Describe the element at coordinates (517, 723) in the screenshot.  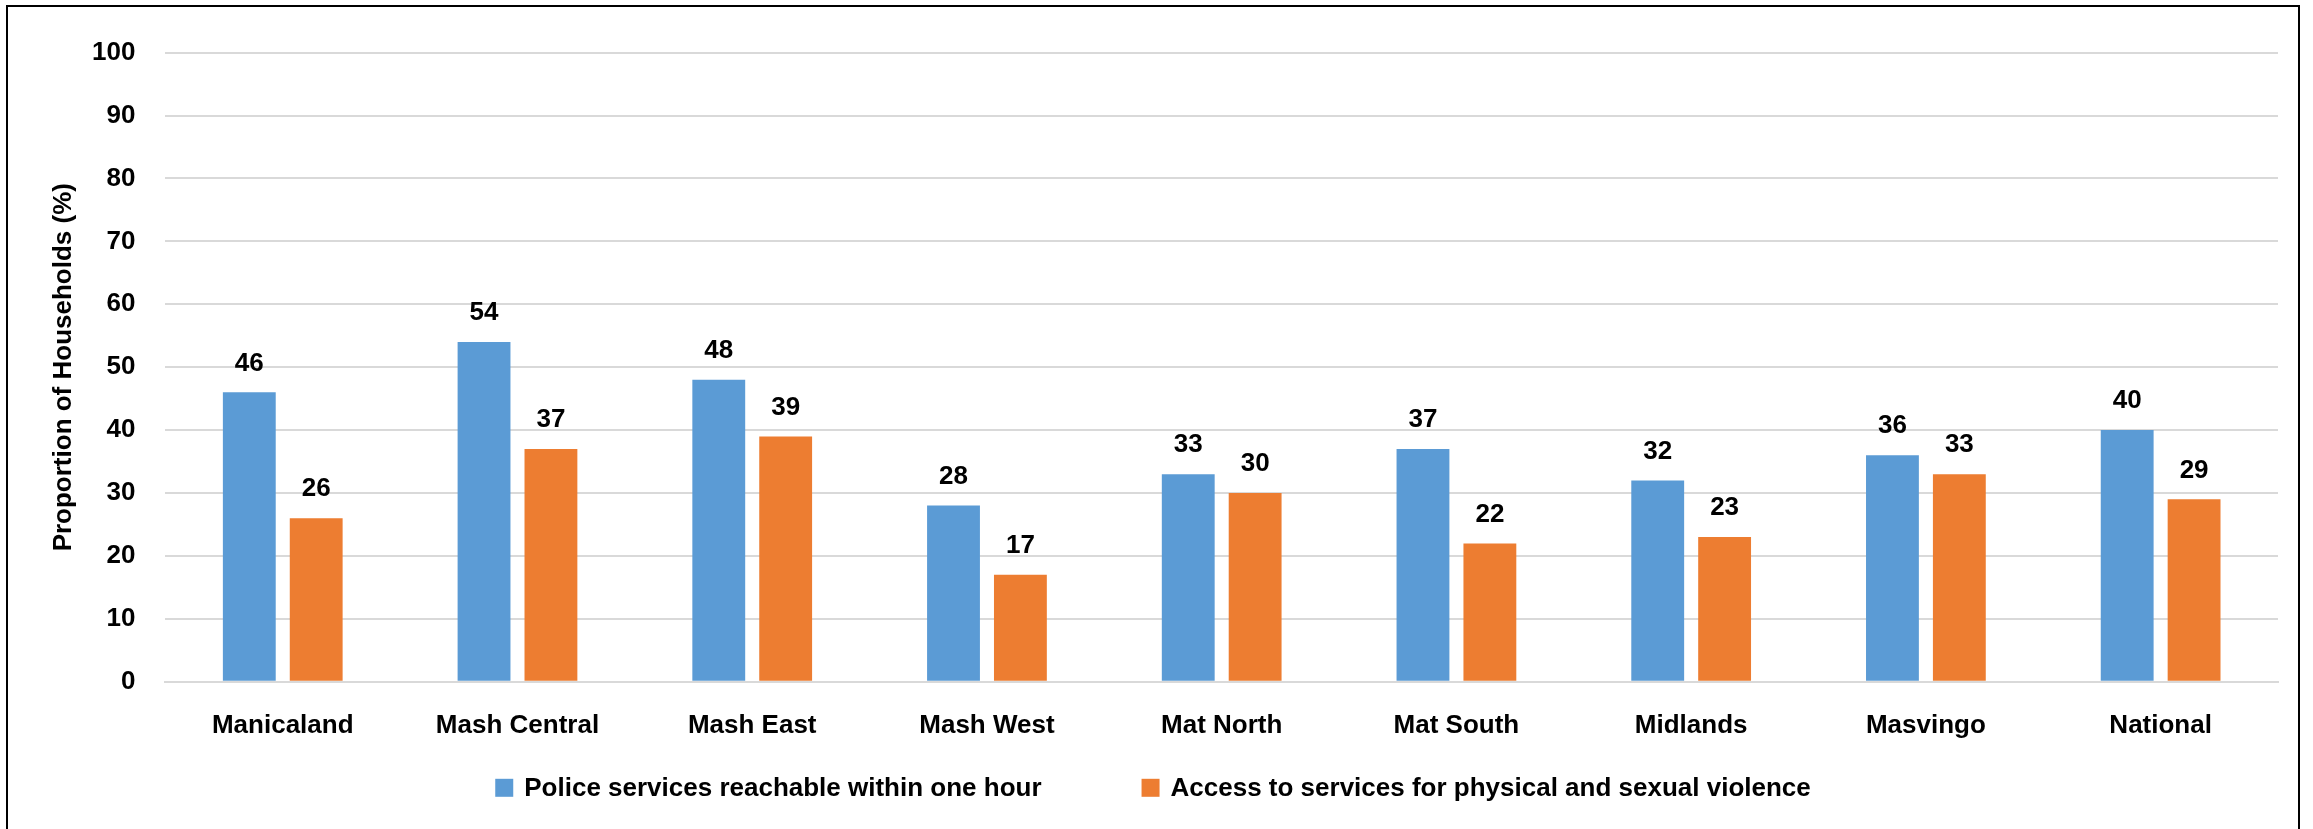
I see `x-tick-label: Mash Central` at that location.